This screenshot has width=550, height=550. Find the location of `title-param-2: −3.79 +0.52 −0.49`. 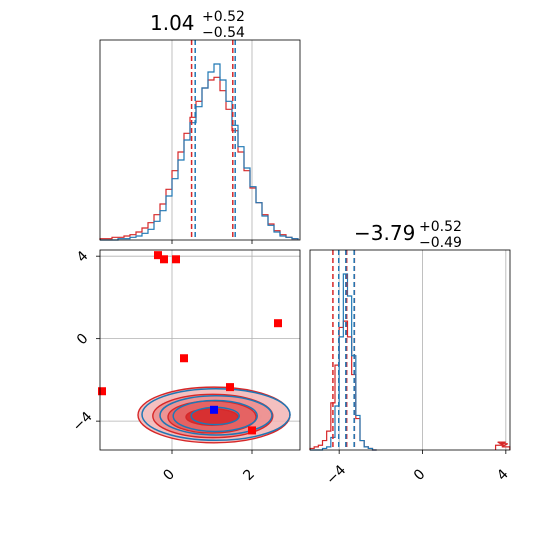

title-param-2: −3.79 +0.52 −0.49 is located at coordinates (408, 235).